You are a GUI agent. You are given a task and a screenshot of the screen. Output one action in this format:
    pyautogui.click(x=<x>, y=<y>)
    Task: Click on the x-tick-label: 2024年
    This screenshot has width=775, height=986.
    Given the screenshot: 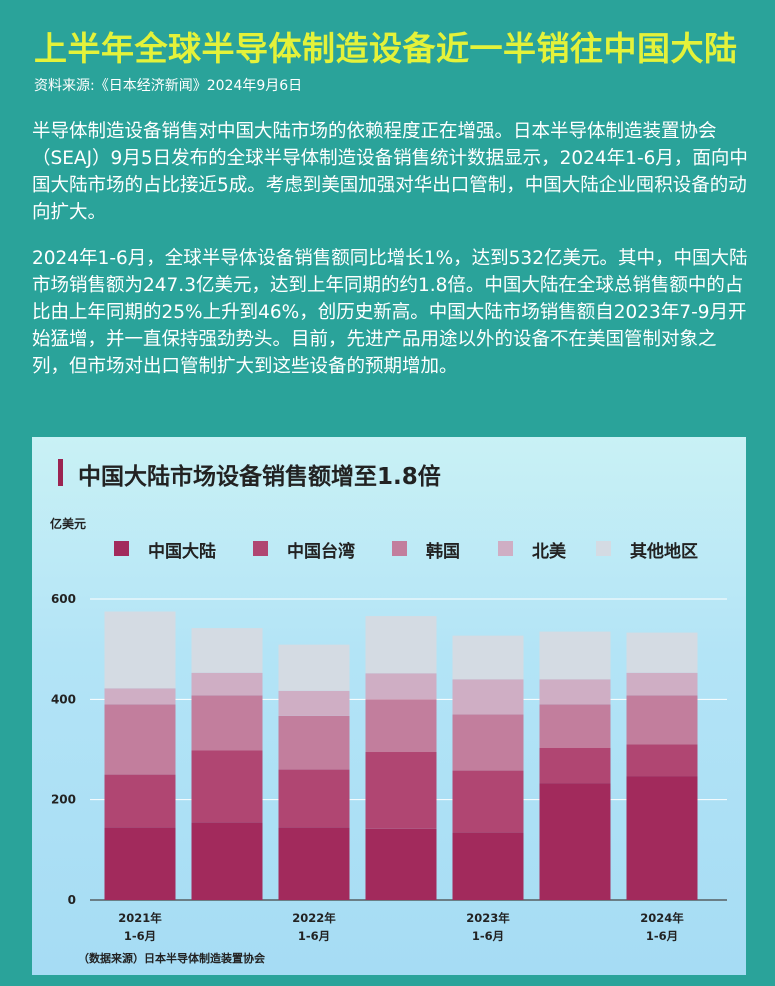 What is the action you would take?
    pyautogui.click(x=662, y=918)
    